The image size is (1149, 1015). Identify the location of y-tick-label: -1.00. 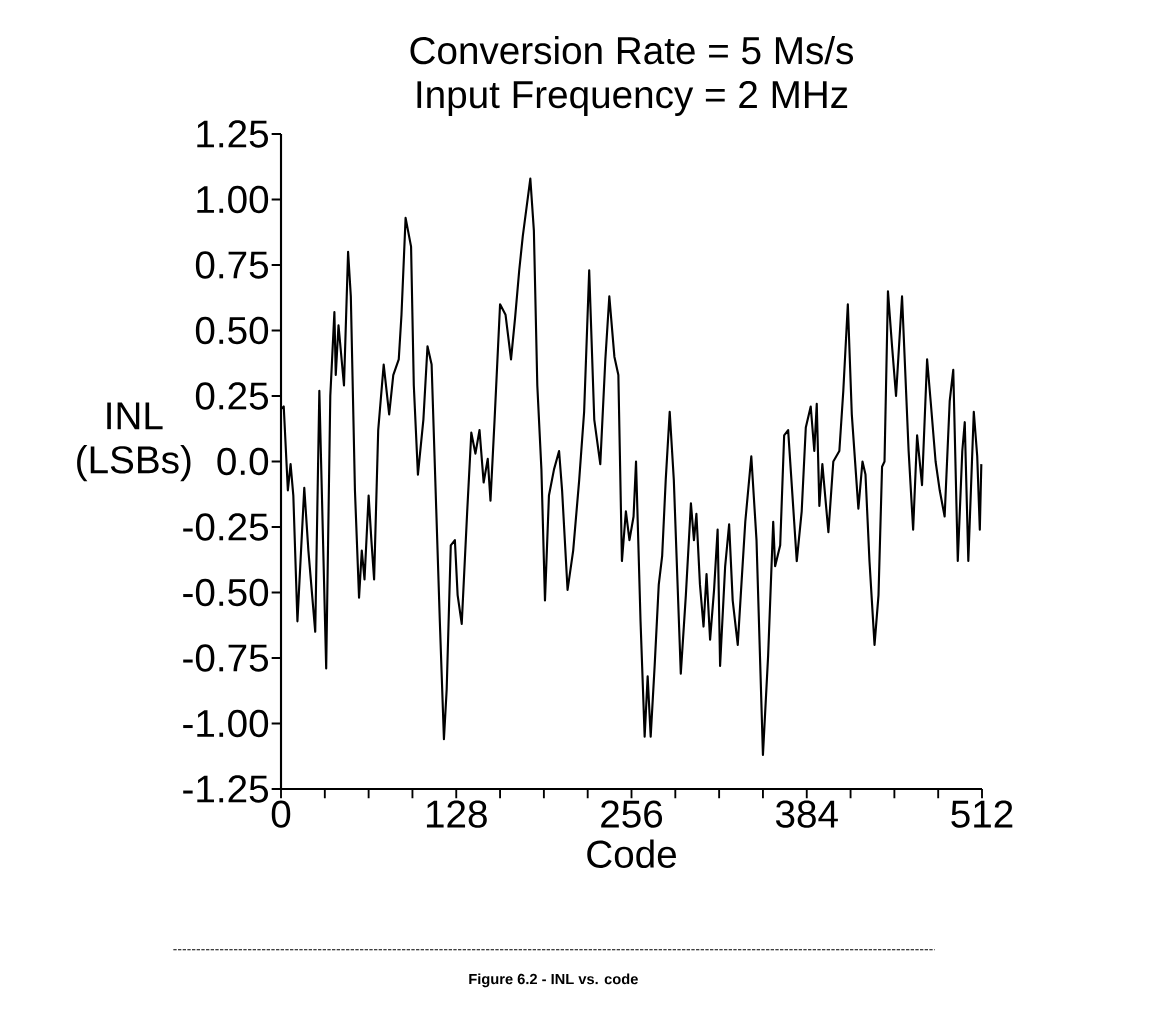
(226, 723).